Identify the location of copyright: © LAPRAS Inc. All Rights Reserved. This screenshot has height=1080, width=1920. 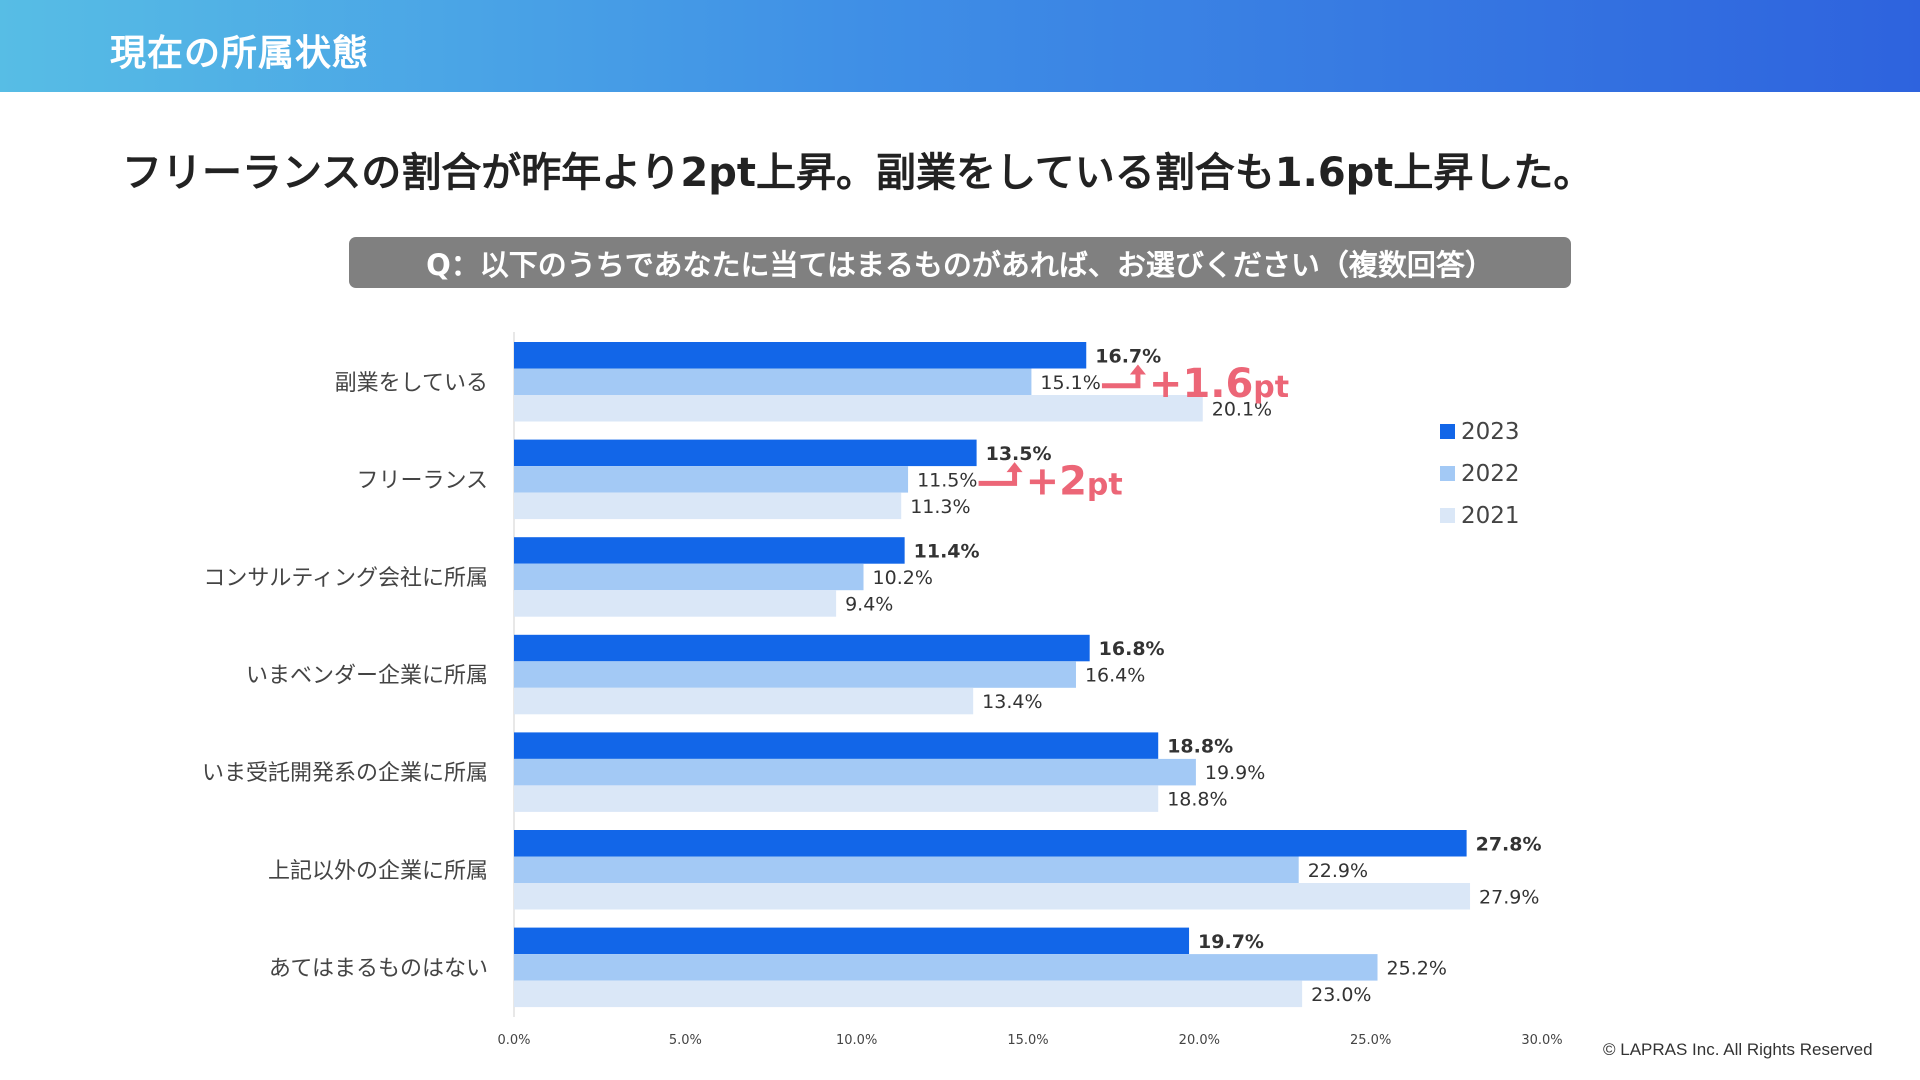
(1738, 1049).